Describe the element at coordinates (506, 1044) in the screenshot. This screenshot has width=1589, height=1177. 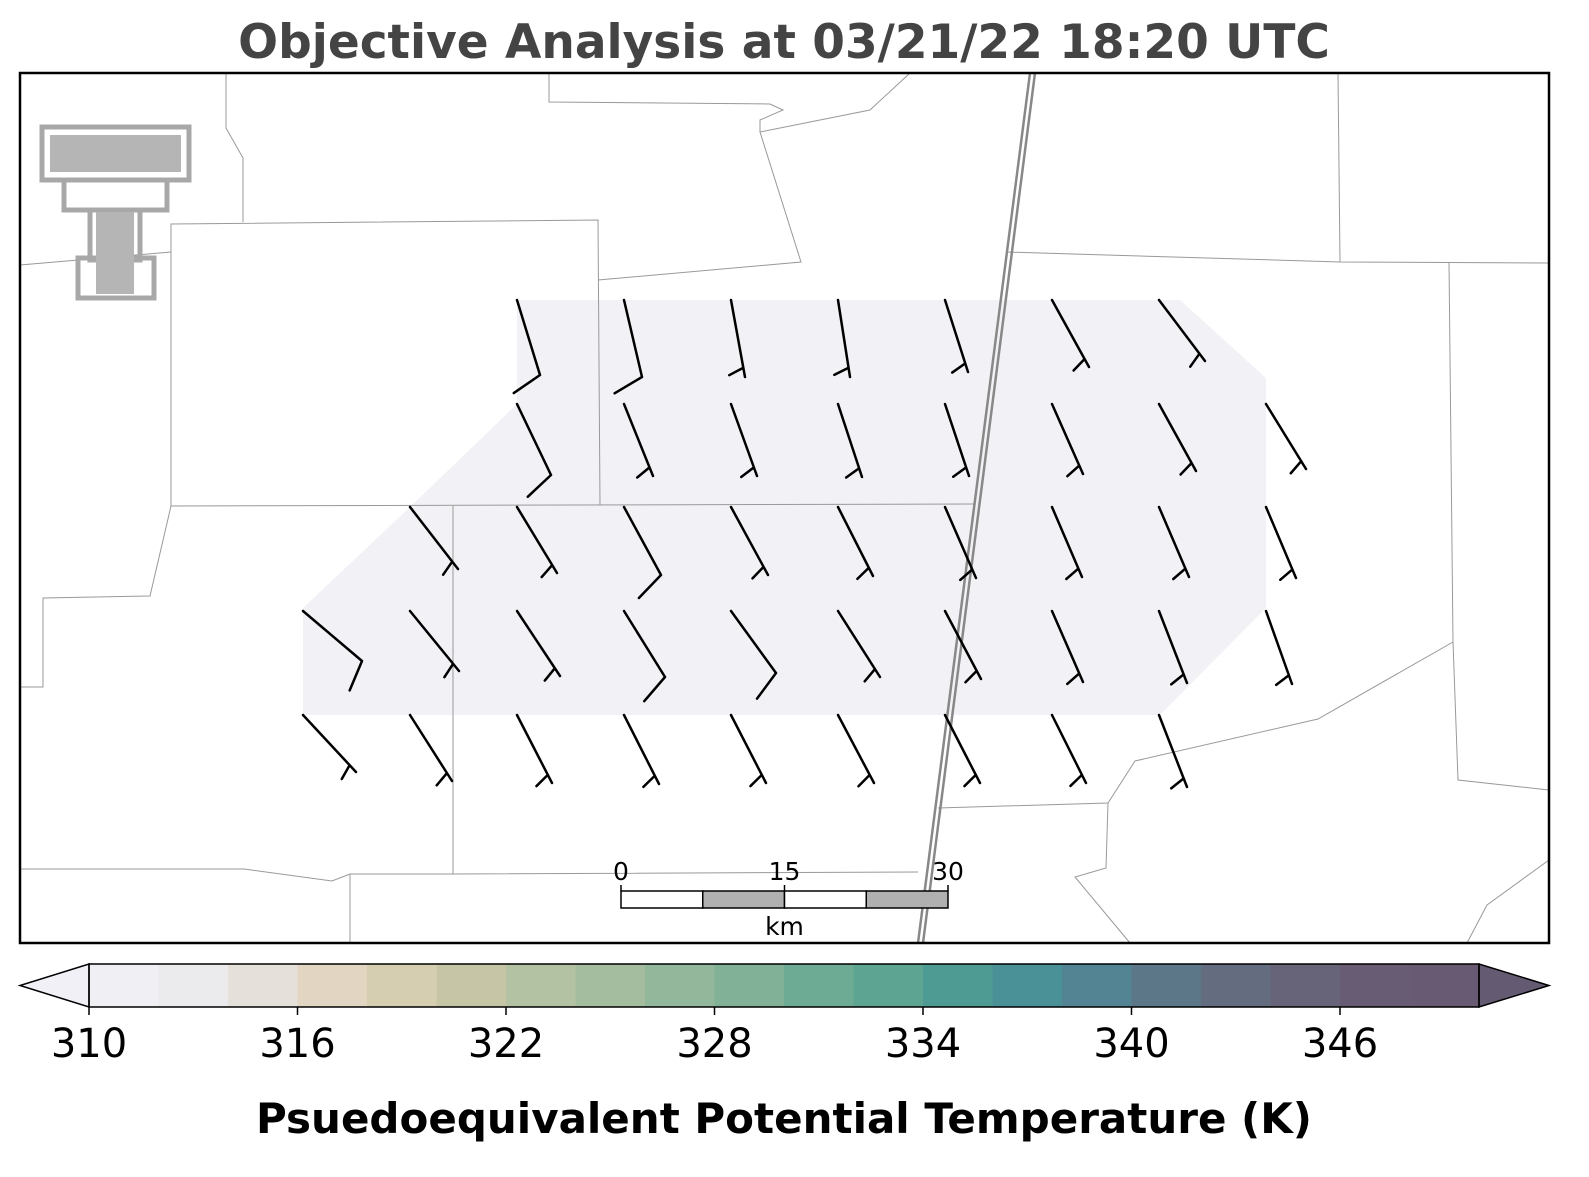
I see `colorbar-tick-label: 322` at that location.